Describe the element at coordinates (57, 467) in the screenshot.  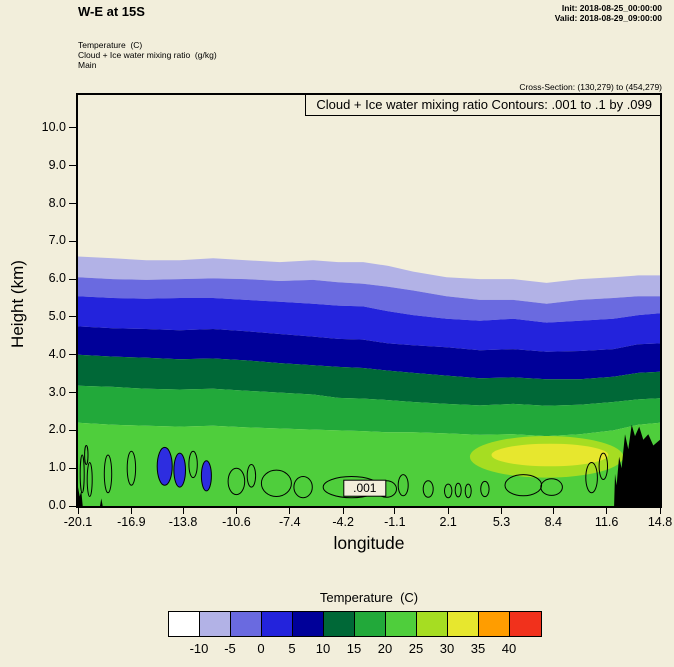
I see `y-axis-tick-label: 1.0` at that location.